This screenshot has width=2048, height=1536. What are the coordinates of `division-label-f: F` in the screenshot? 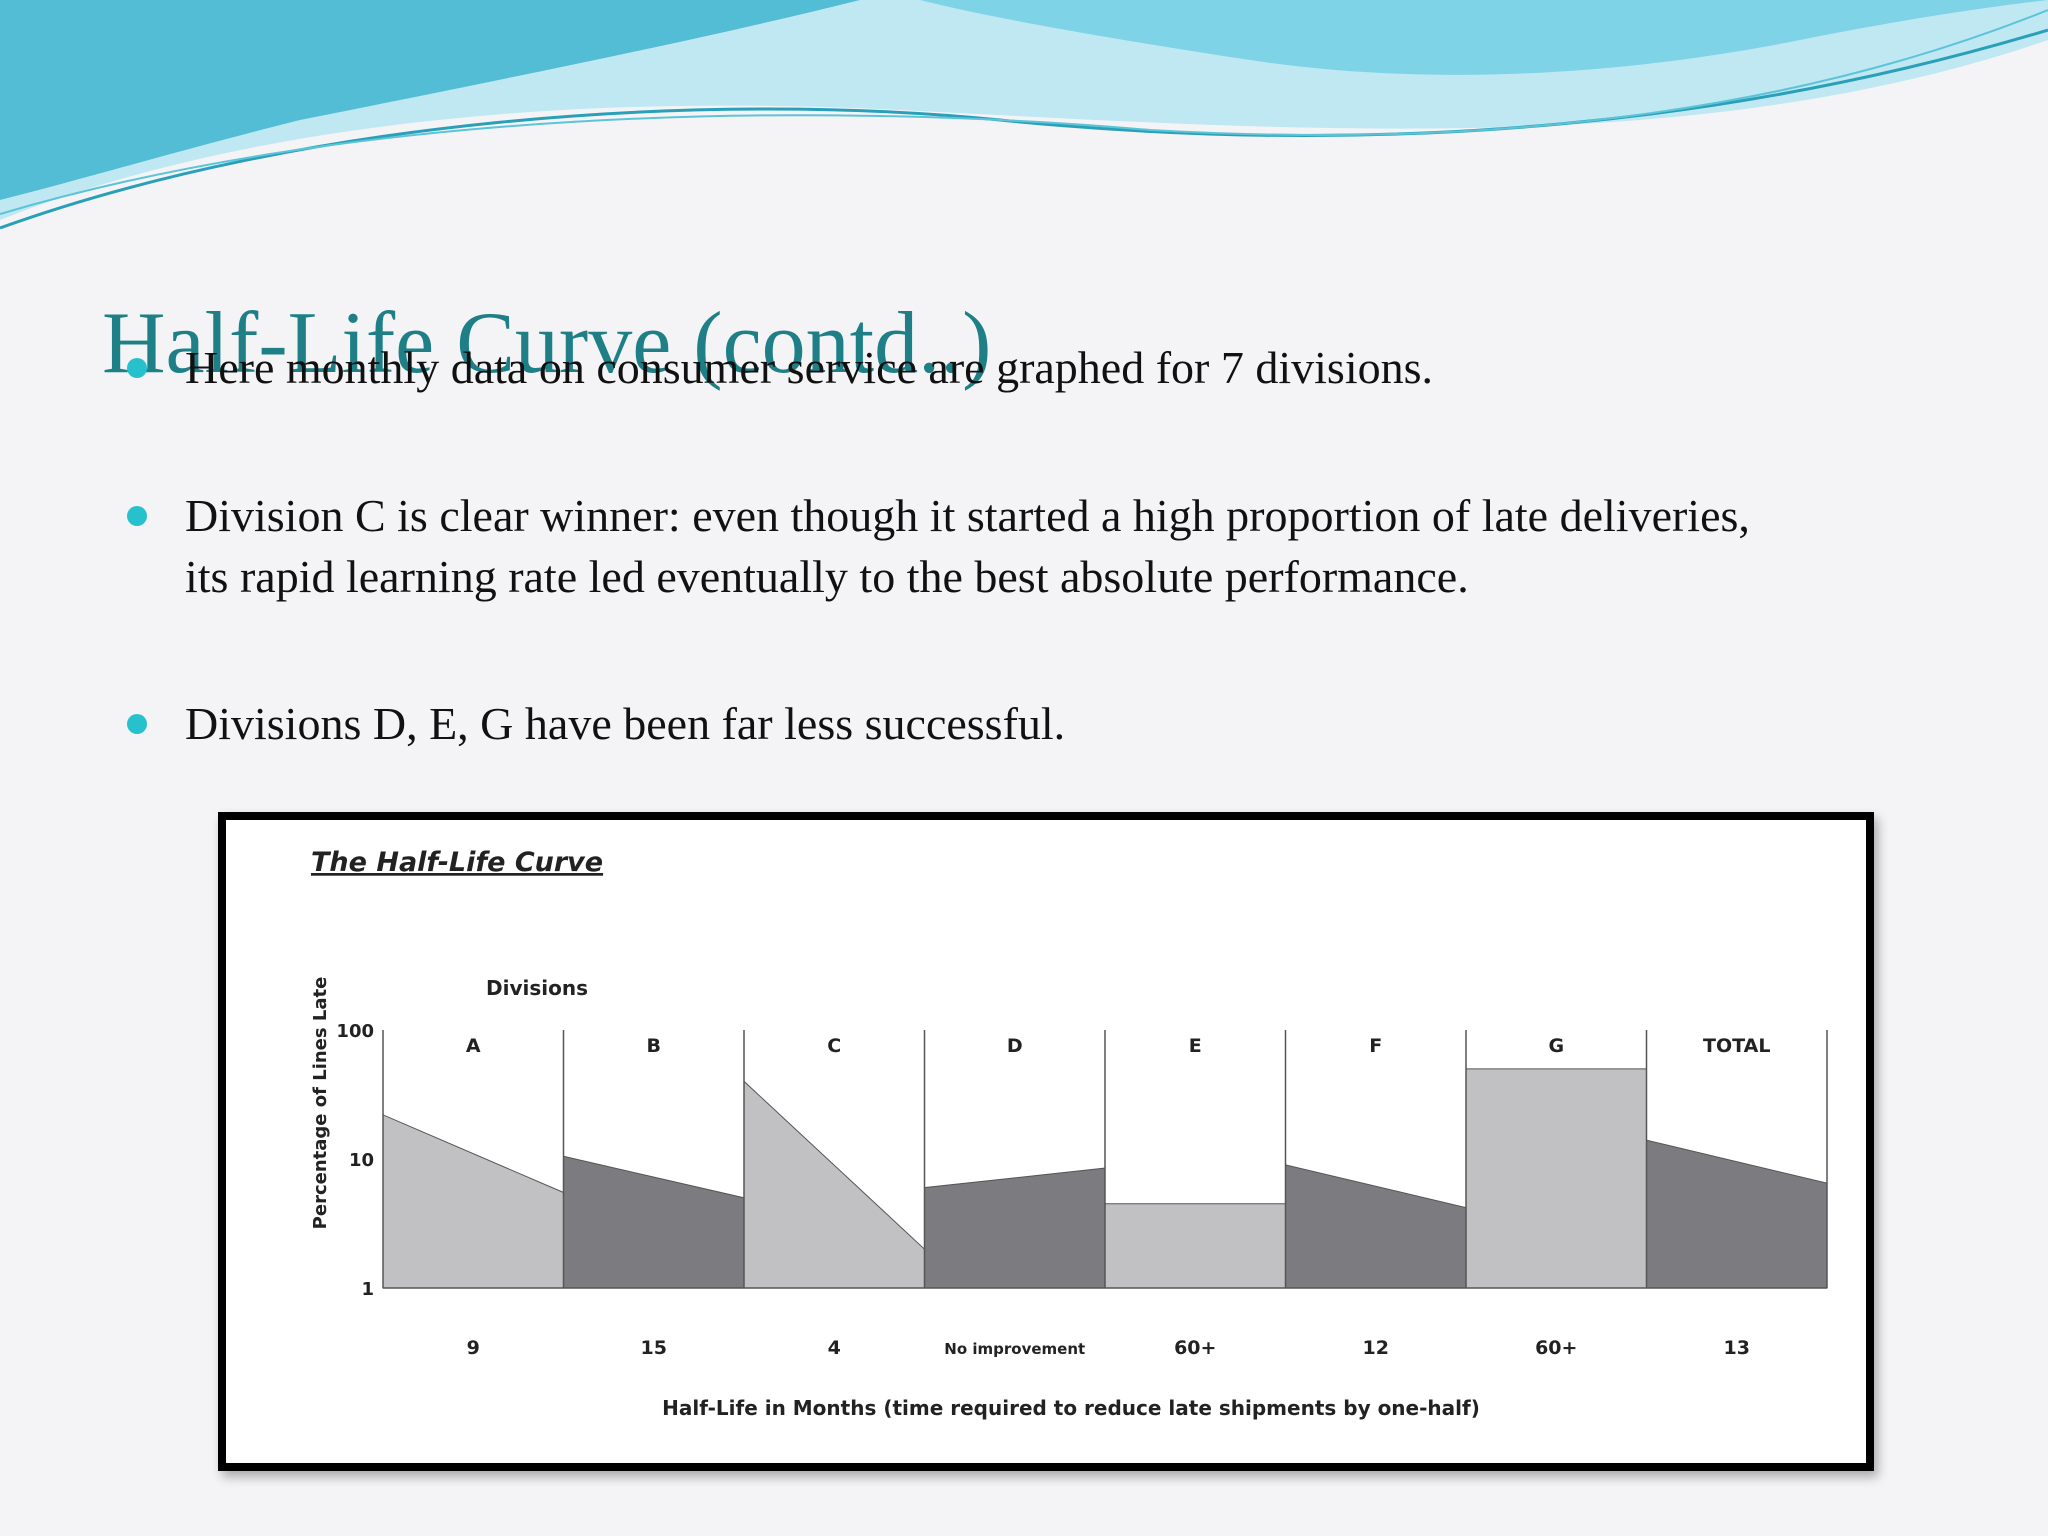 It's located at (1375, 1046).